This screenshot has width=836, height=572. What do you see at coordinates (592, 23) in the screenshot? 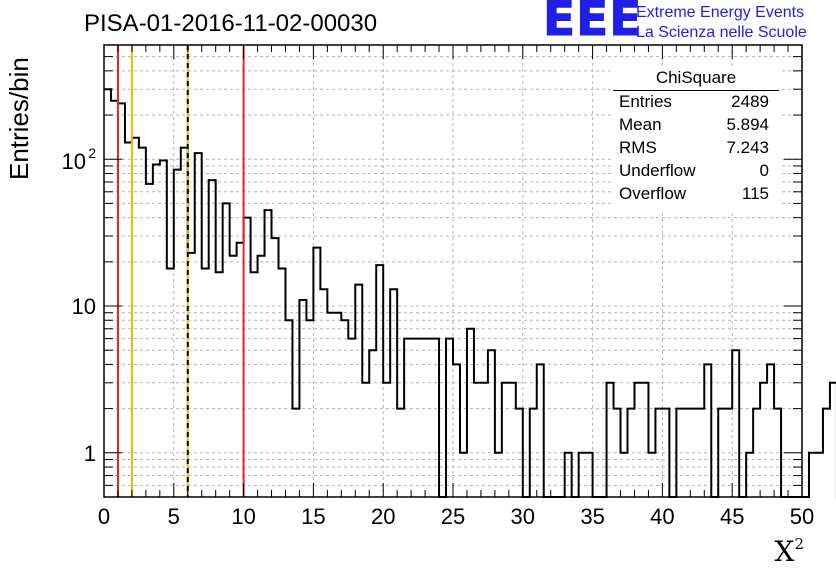
I see `logo-mark: EEE` at bounding box center [592, 23].